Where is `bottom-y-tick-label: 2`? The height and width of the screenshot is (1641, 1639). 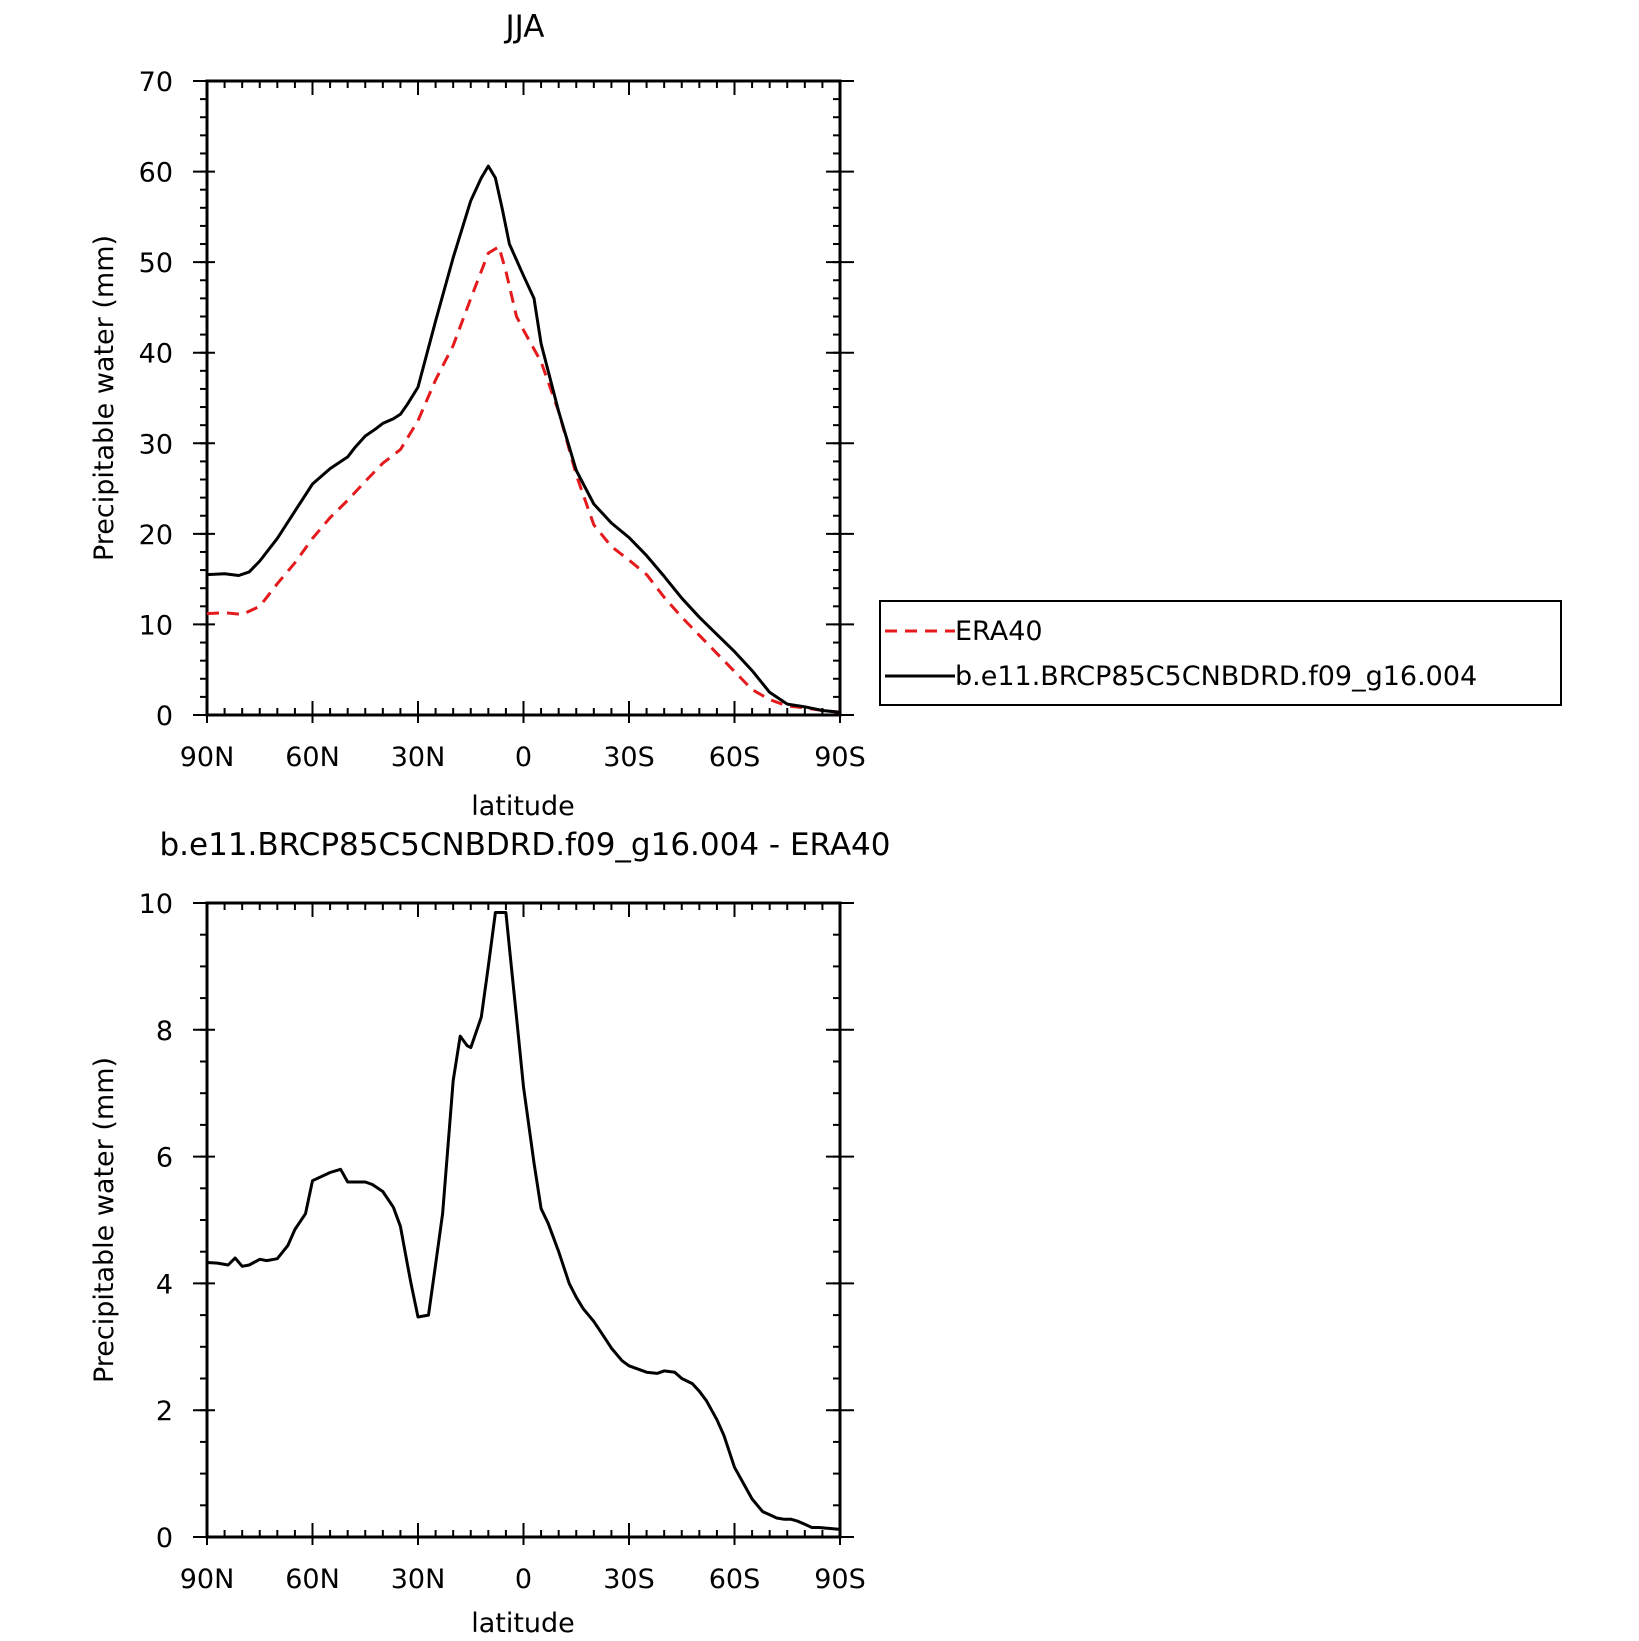 bottom-y-tick-label: 2 is located at coordinates (164, 1411).